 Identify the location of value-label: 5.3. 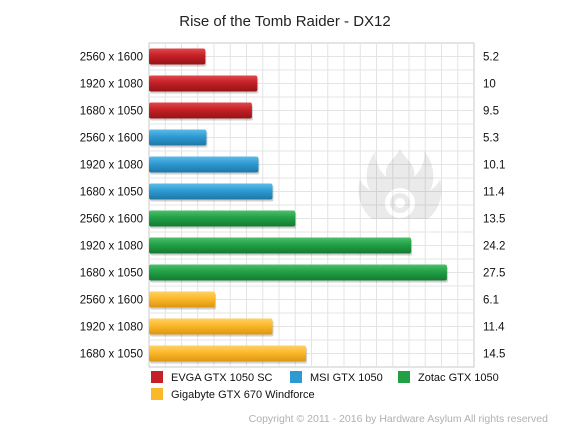
(491, 139).